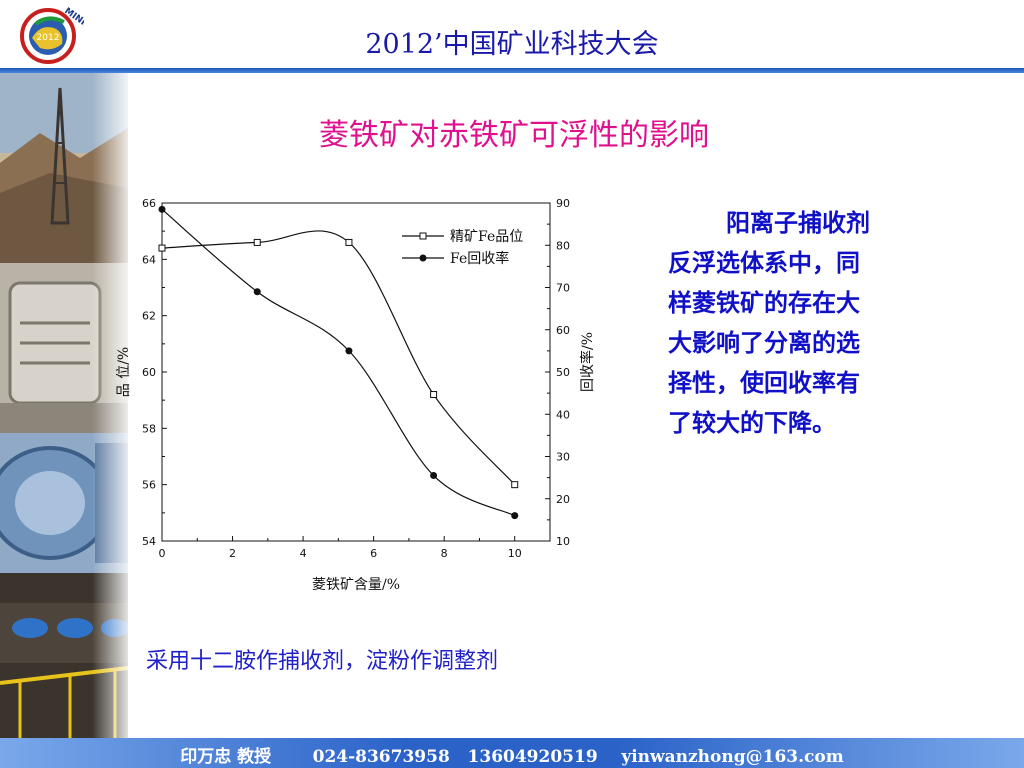 This screenshot has height=768, width=1024. I want to click on series-grade, so click(338, 359).